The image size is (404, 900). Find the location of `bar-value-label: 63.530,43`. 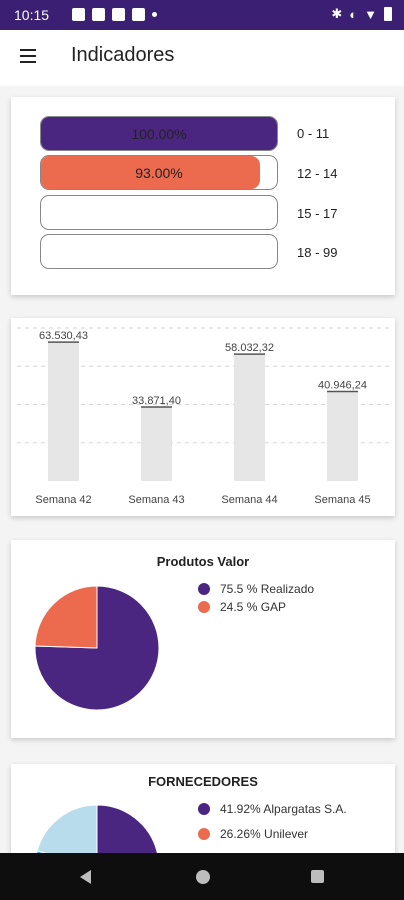

bar-value-label: 63.530,43 is located at coordinates (63, 336).